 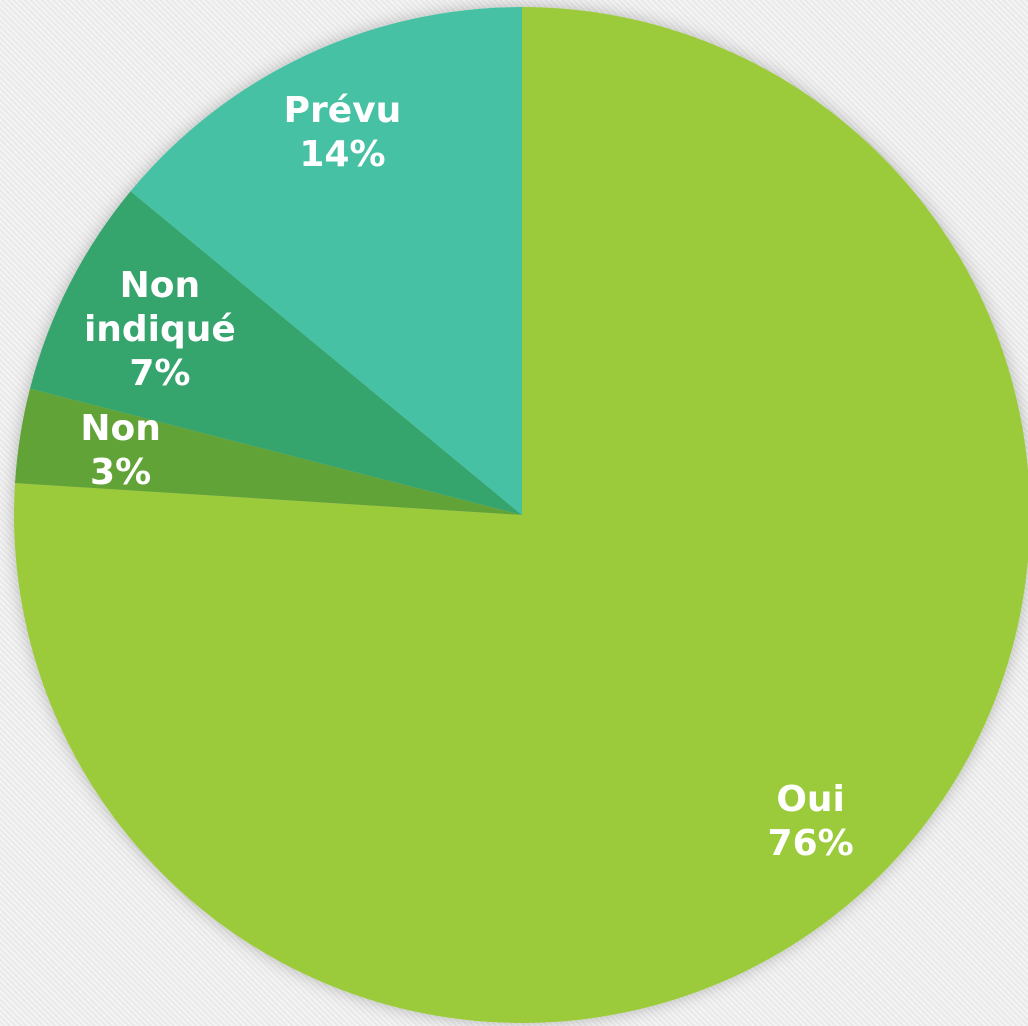 I want to click on category-label: Oui, so click(x=810, y=800).